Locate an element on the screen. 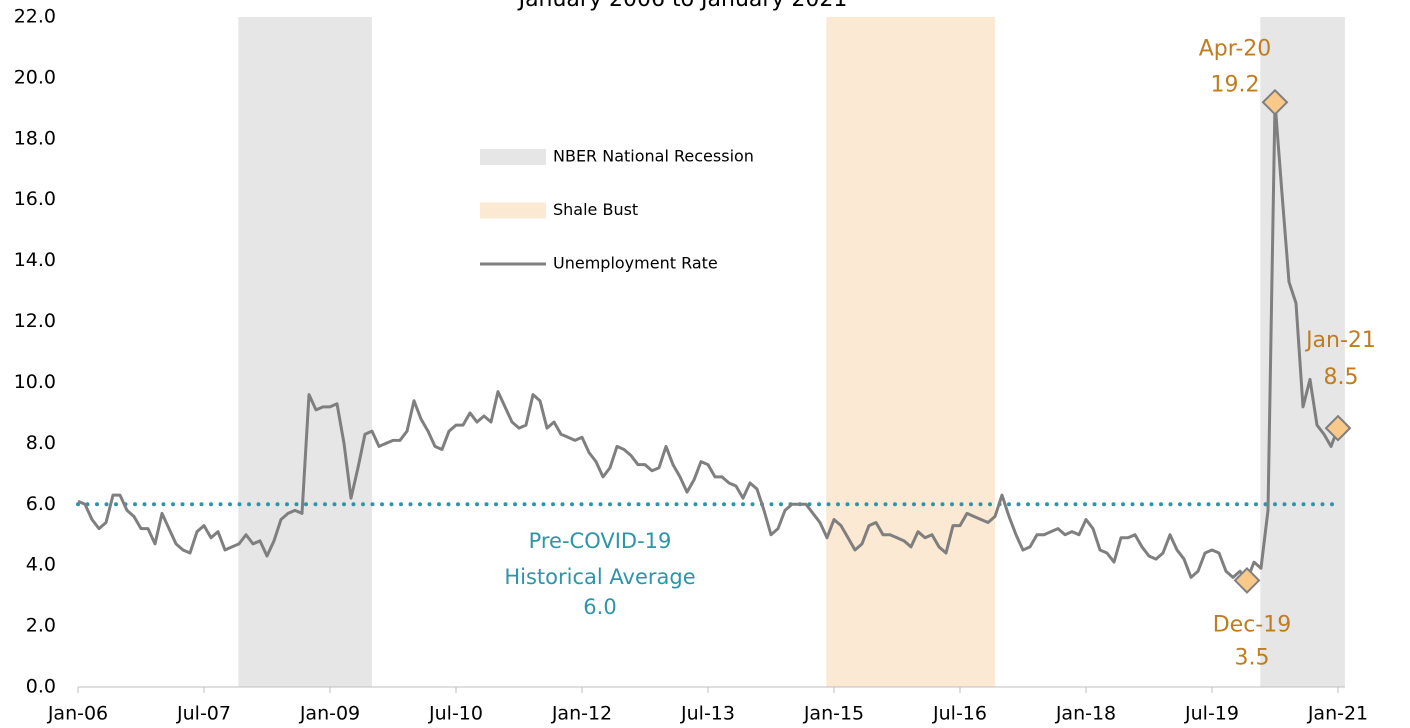  x-tick-label: Jan-12 is located at coordinates (581, 714).